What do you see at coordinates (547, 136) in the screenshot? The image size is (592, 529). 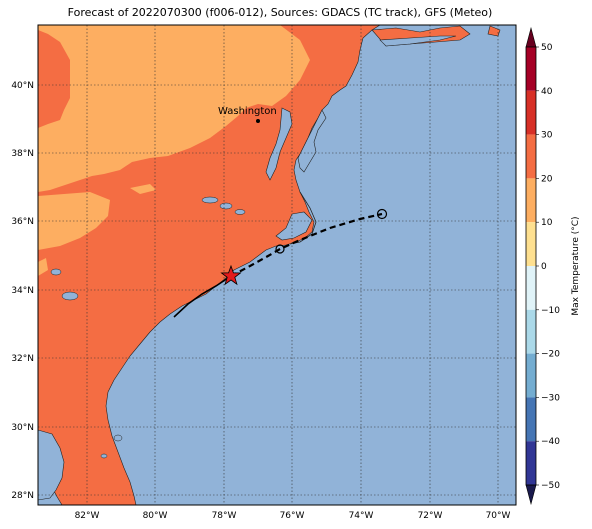 I see `colorbar-tick-label: 30` at bounding box center [547, 136].